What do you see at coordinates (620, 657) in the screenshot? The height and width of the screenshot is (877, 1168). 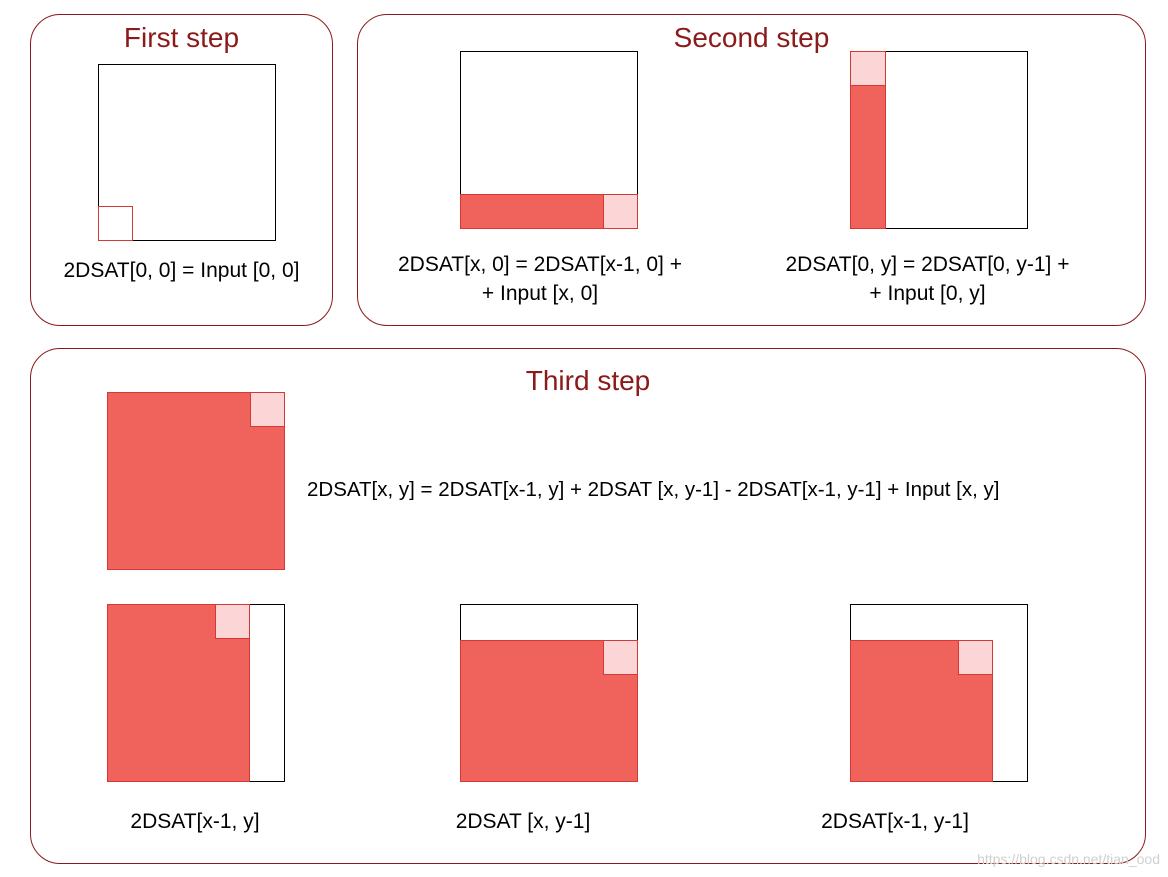 I see `third-step-middle-current-cell` at bounding box center [620, 657].